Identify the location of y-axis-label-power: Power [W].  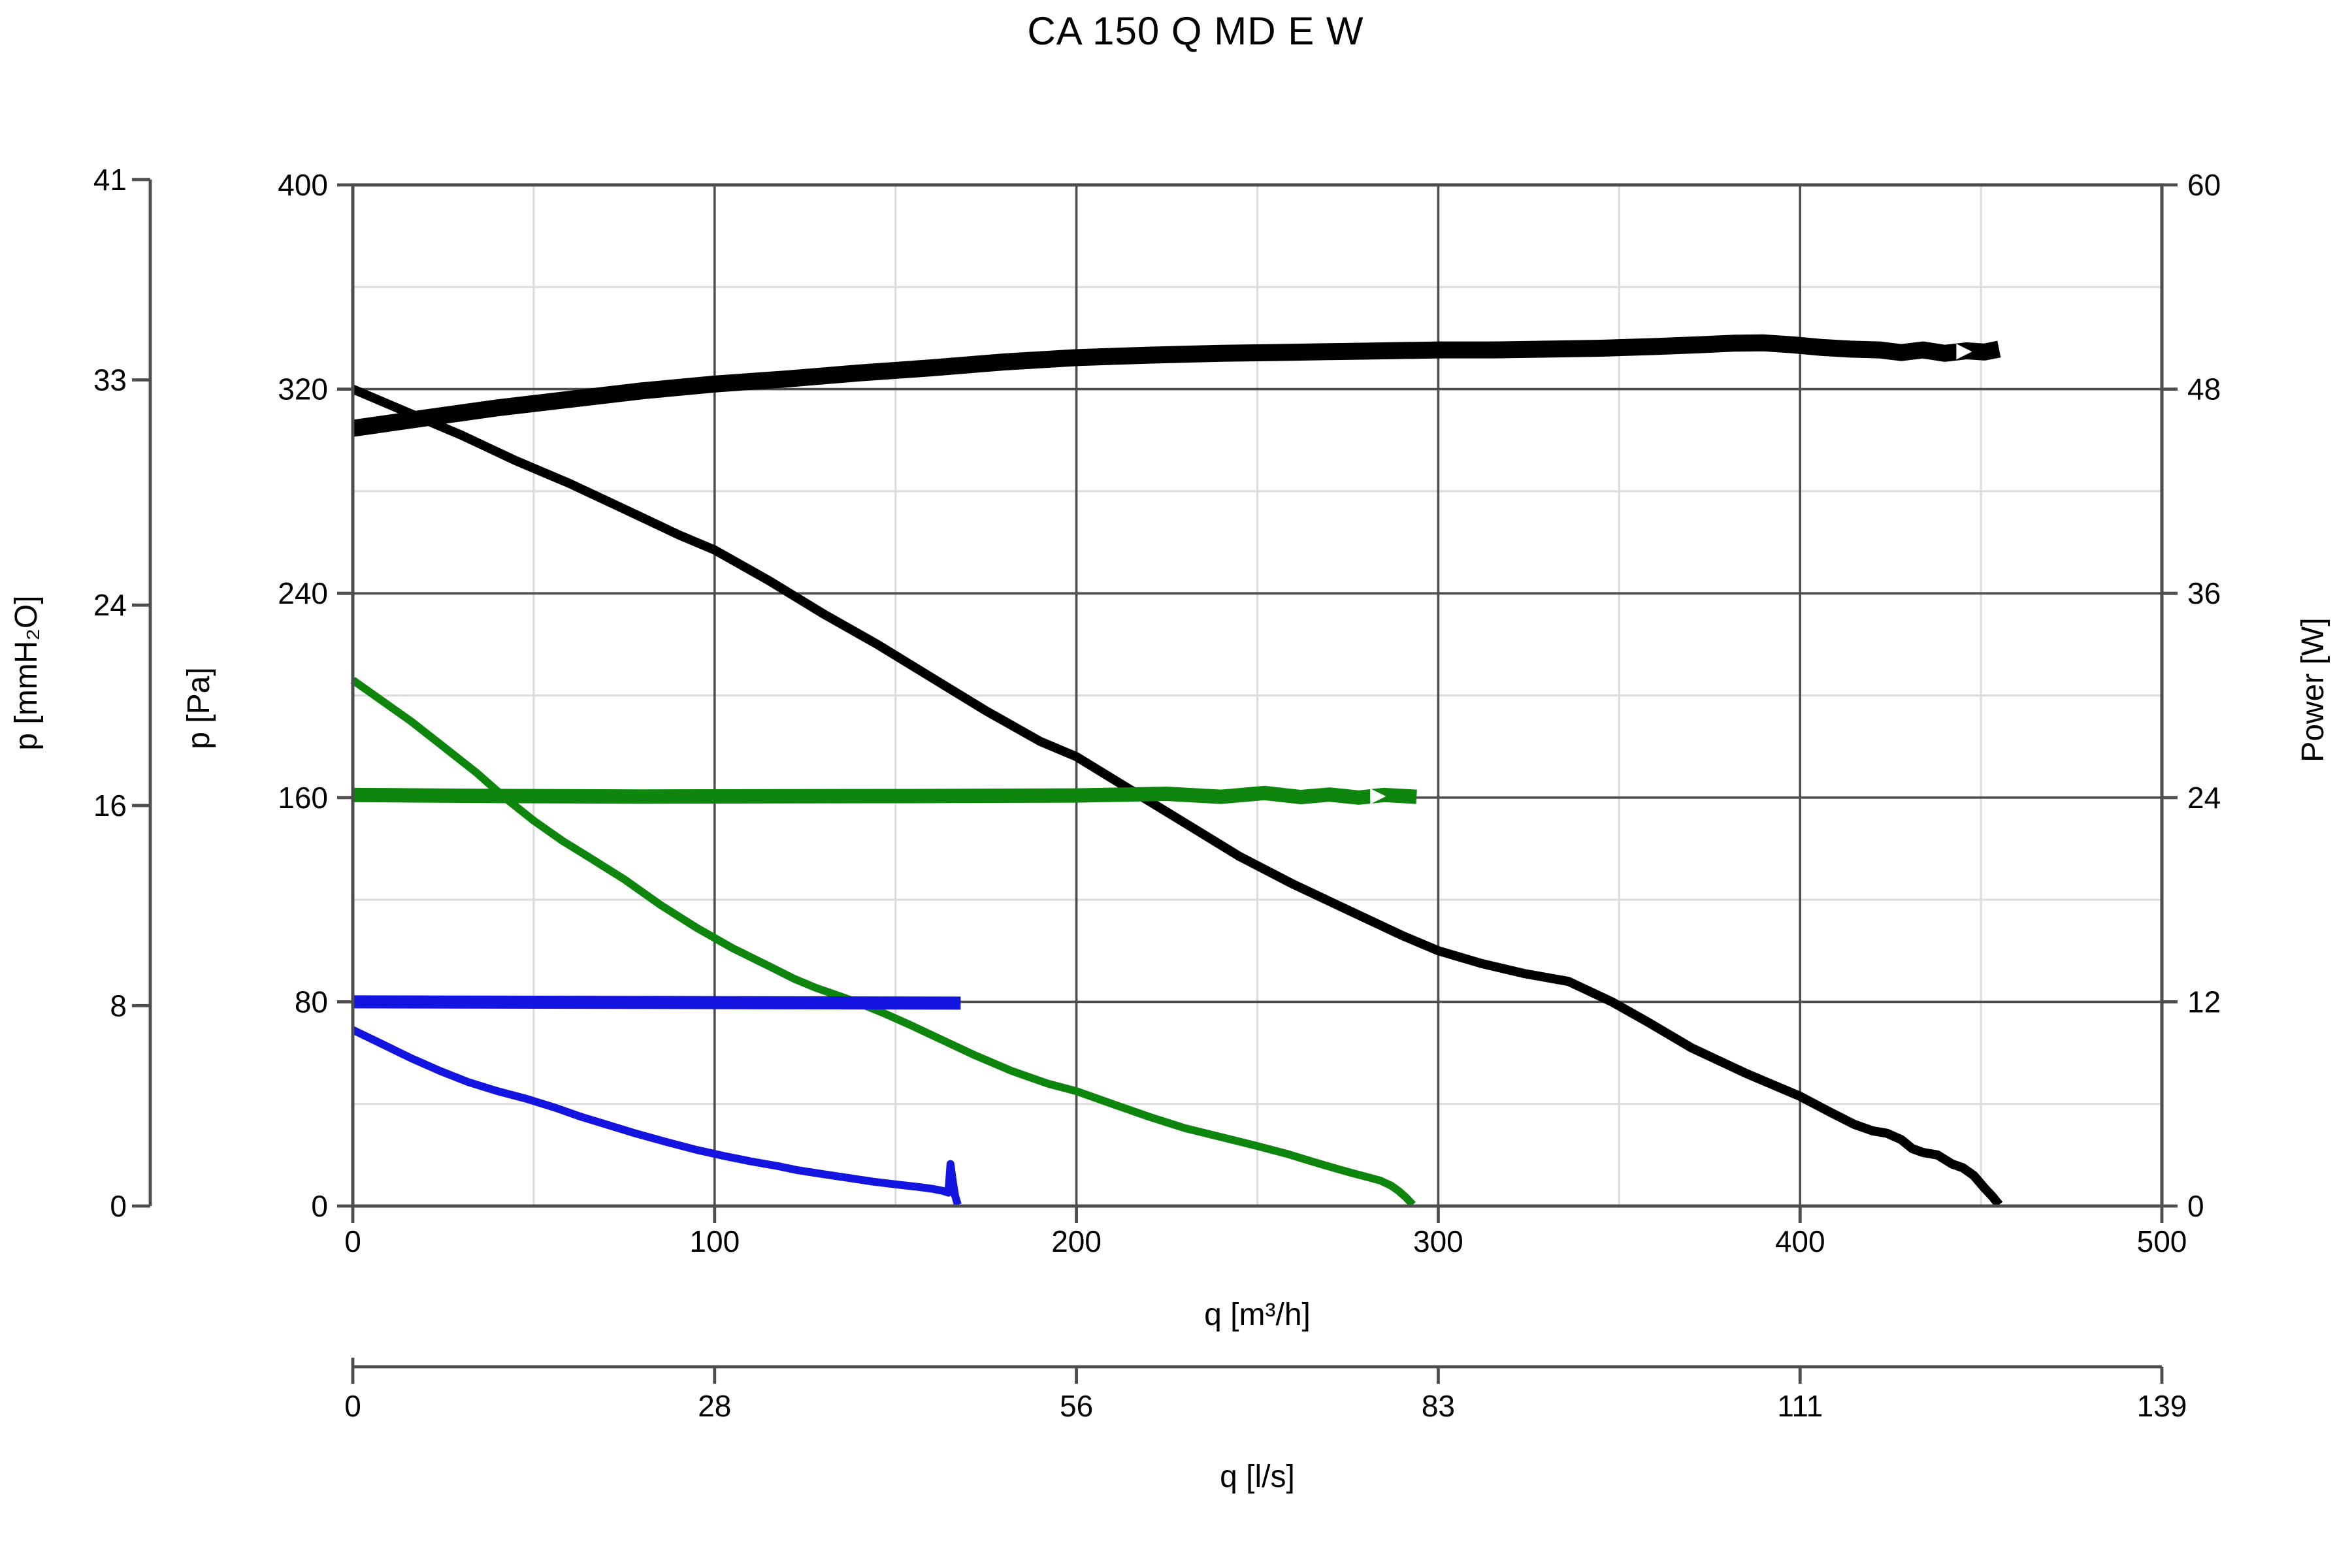
(2313, 689).